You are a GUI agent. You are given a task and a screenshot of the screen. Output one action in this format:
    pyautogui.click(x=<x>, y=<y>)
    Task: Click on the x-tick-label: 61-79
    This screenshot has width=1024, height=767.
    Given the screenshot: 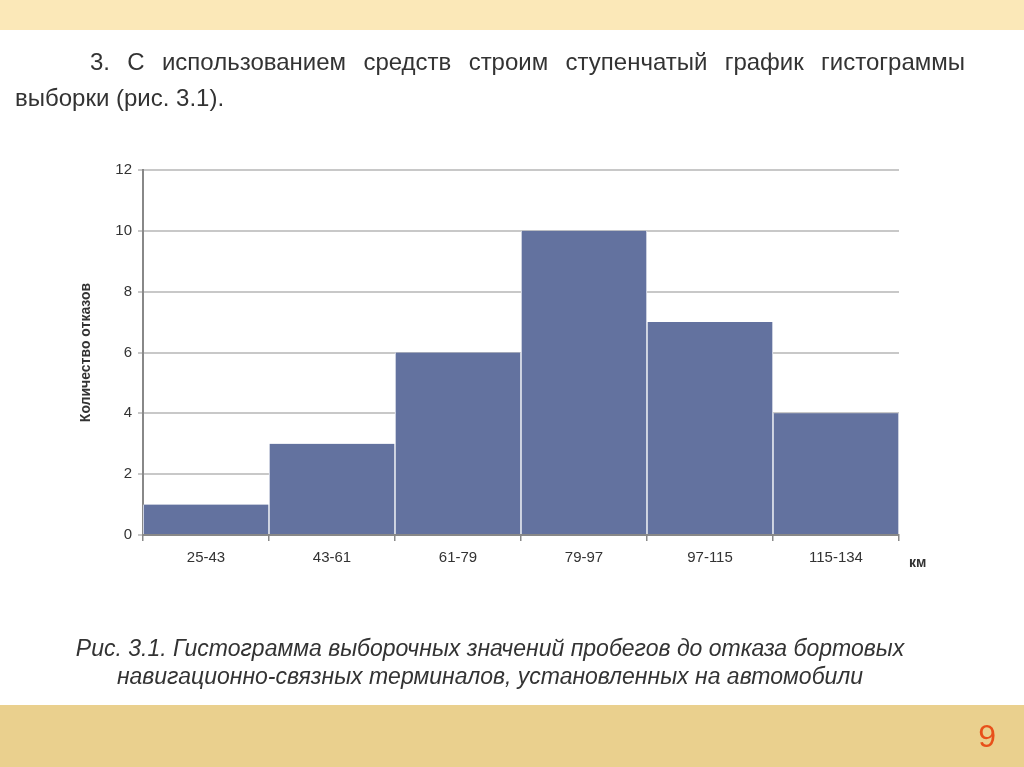 What is the action you would take?
    pyautogui.click(x=458, y=557)
    